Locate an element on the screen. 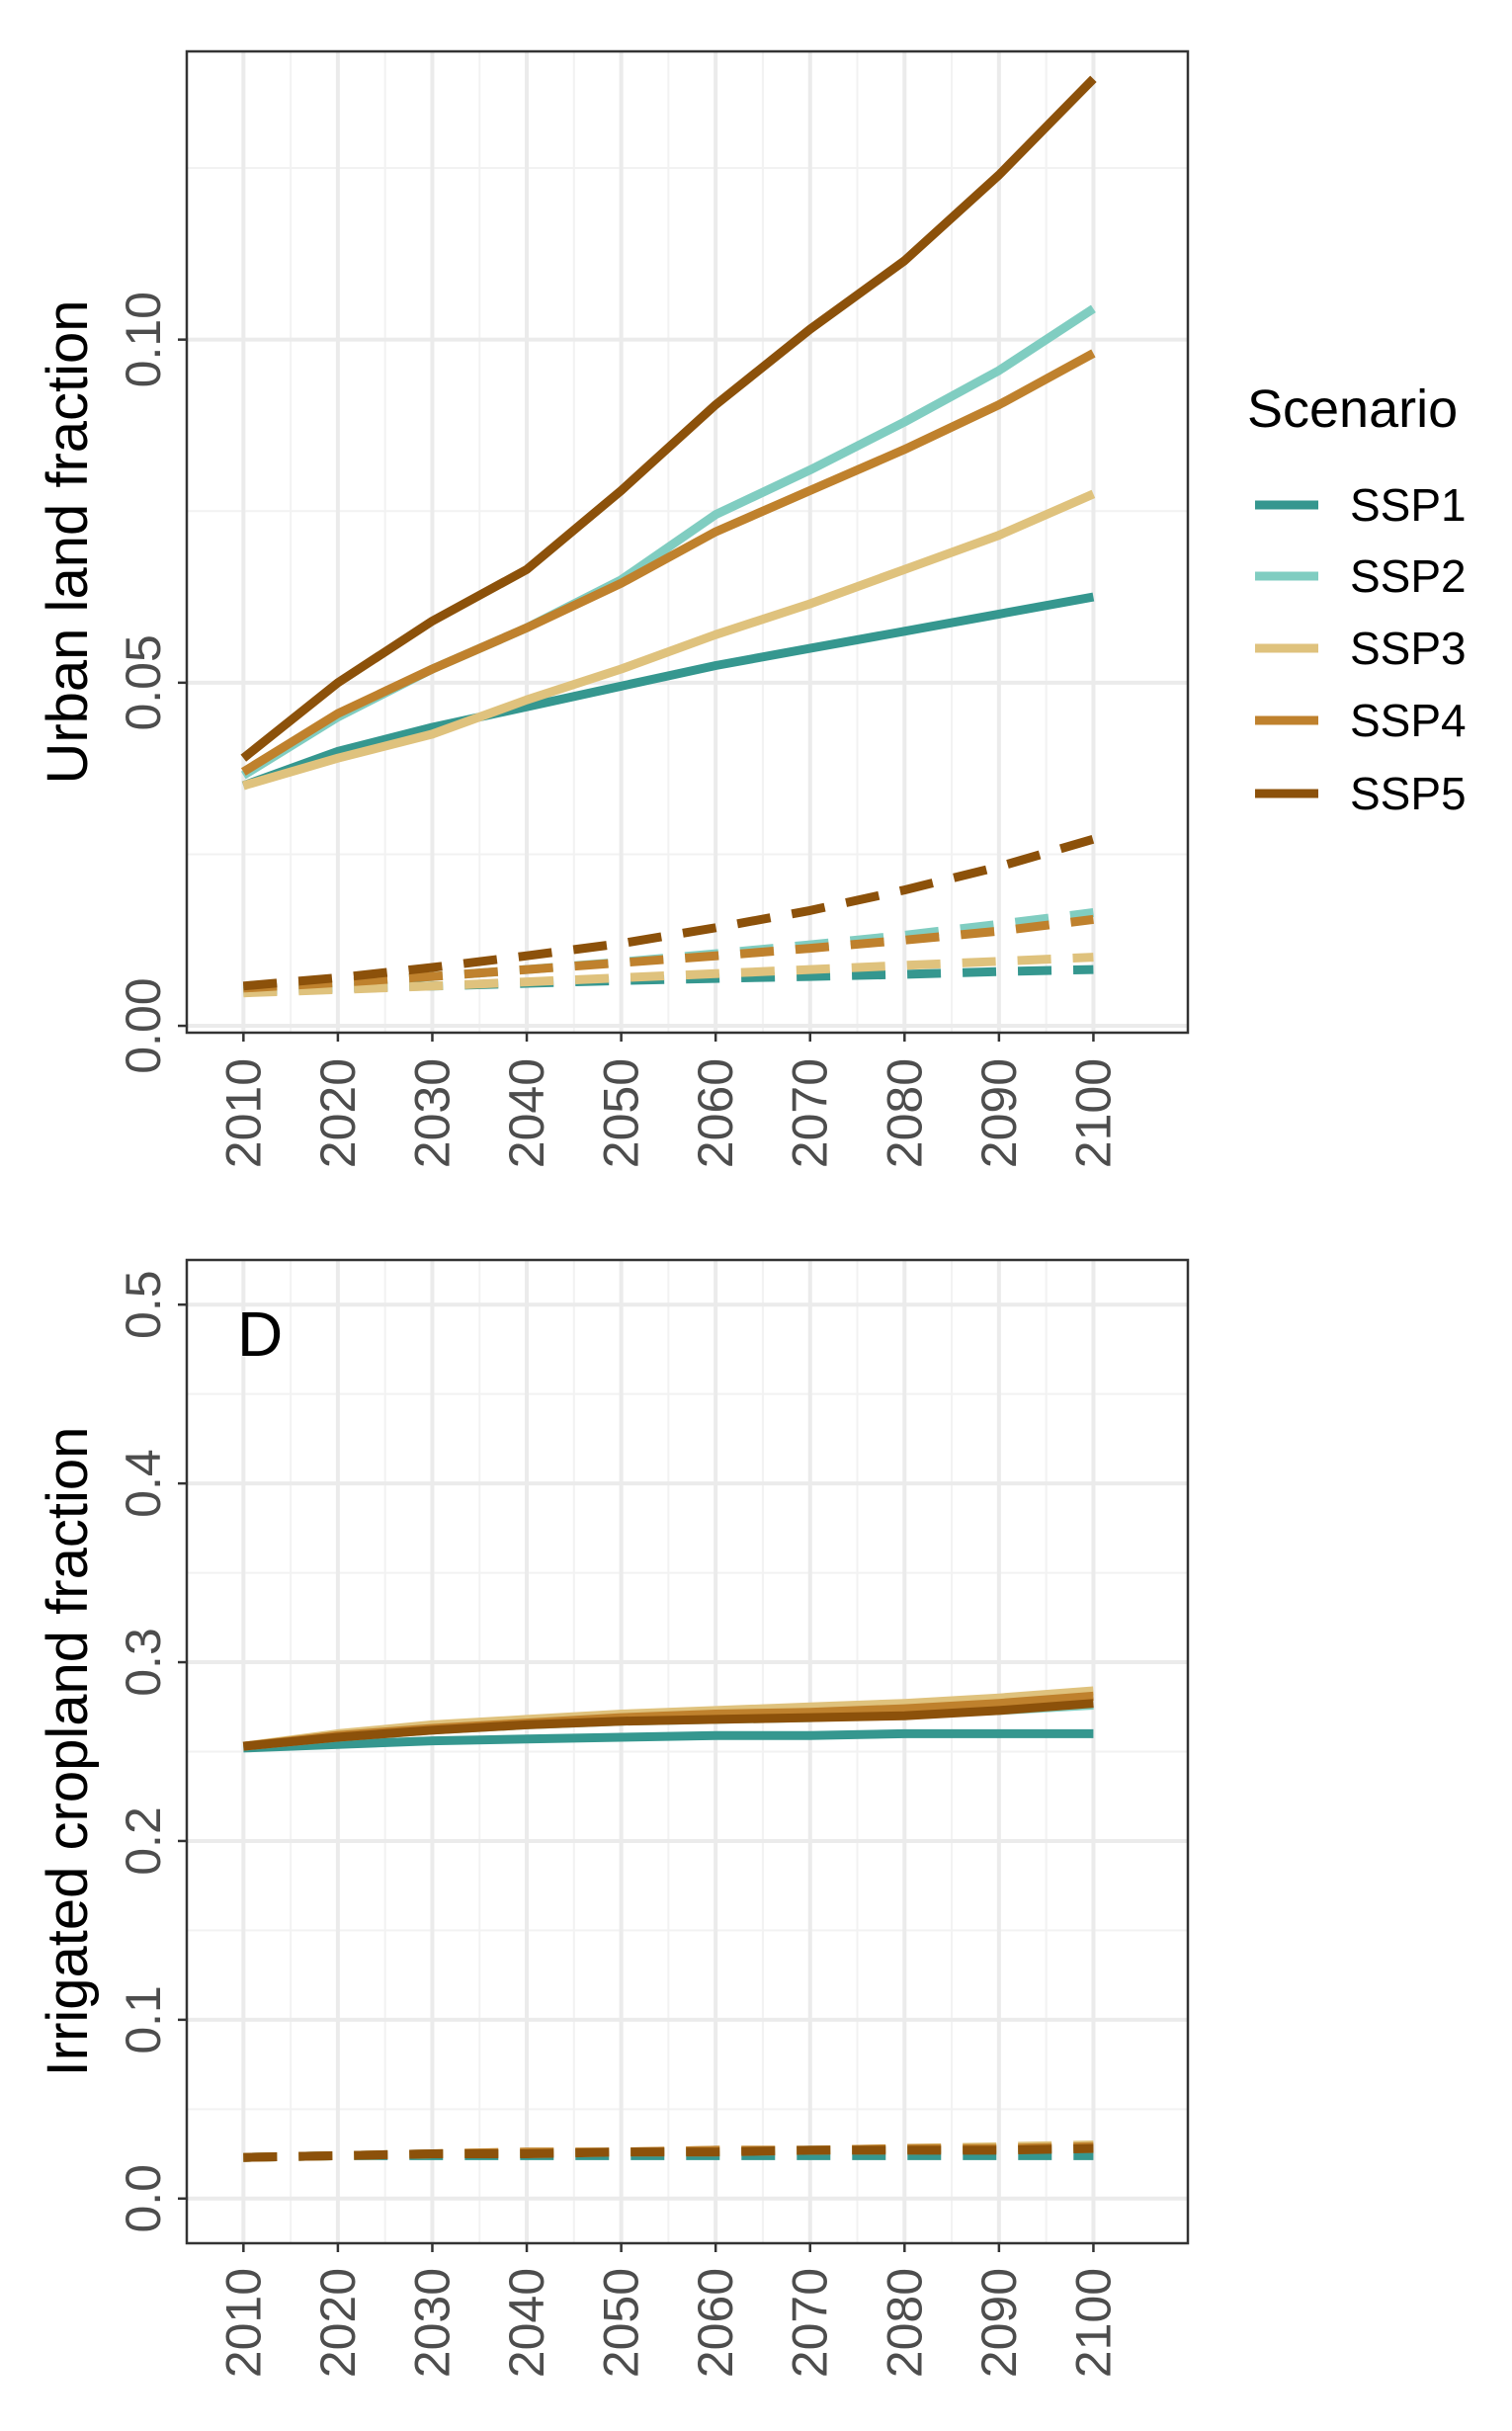  legend-label-ssp2: SSP2 is located at coordinates (1408, 576).